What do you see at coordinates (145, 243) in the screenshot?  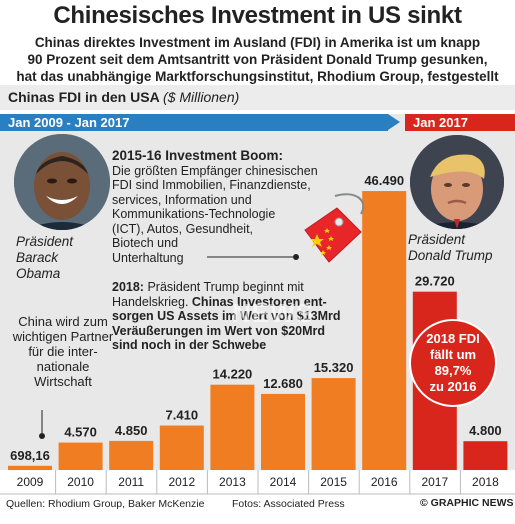 I see `boom-note-line-6: Biotech und` at bounding box center [145, 243].